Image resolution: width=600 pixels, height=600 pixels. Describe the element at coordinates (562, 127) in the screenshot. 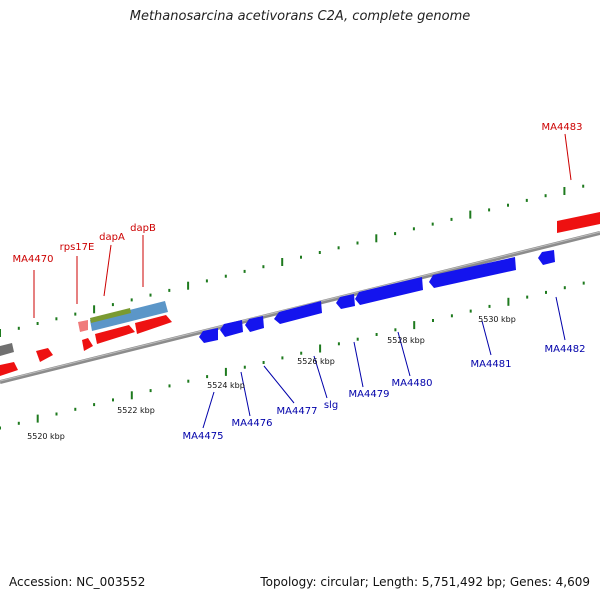

I see `gene-label-MA4483: MA4483` at that location.